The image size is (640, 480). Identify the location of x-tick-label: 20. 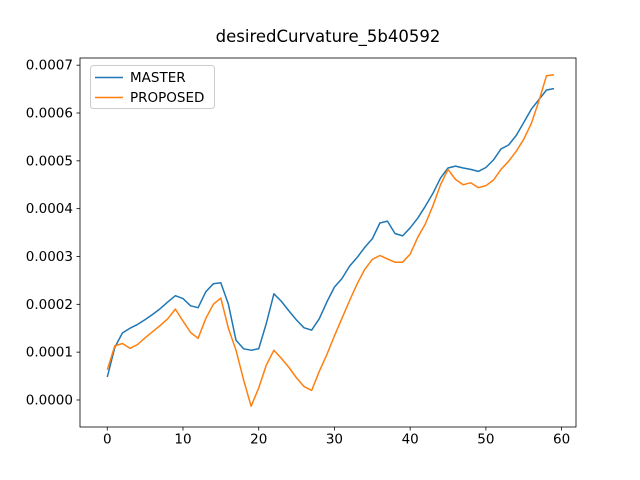
(258, 440).